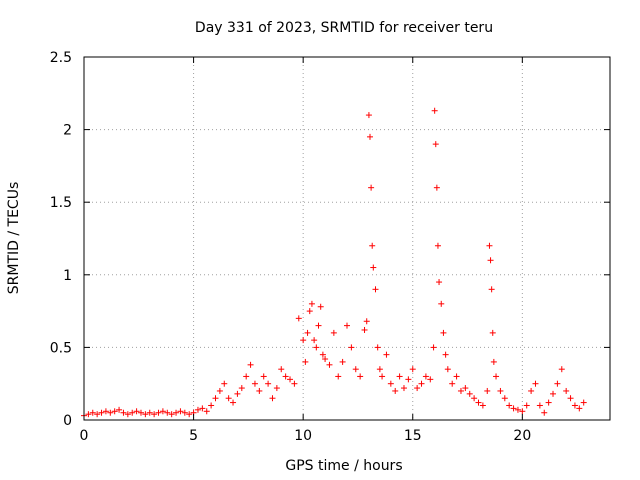  Describe the element at coordinates (67, 276) in the screenshot. I see `y-tick-label: 1` at that location.